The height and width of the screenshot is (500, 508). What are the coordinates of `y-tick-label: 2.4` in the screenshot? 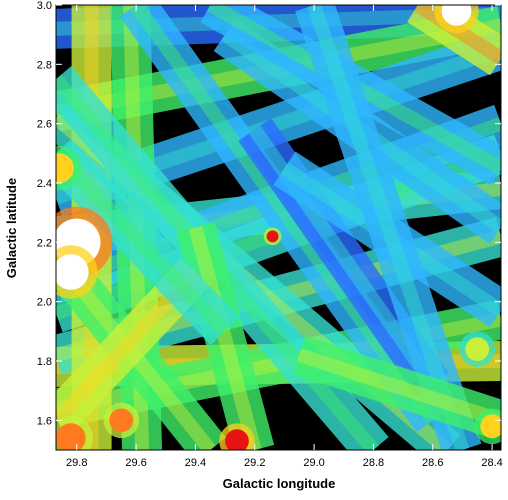 It's located at (44, 184).